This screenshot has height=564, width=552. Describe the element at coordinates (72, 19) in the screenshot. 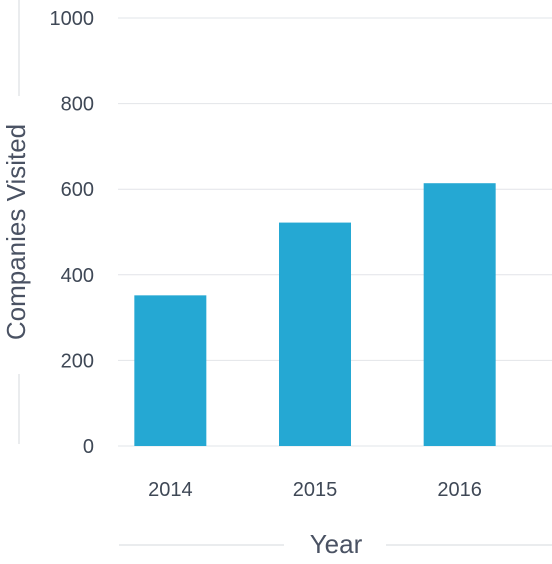

I see `y-tick-label: 1000` at that location.